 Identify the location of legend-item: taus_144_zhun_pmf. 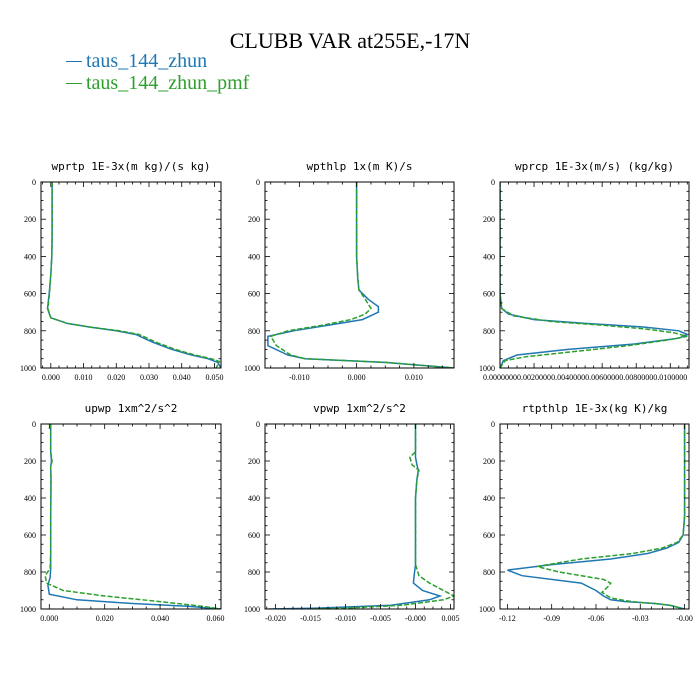
(157, 83).